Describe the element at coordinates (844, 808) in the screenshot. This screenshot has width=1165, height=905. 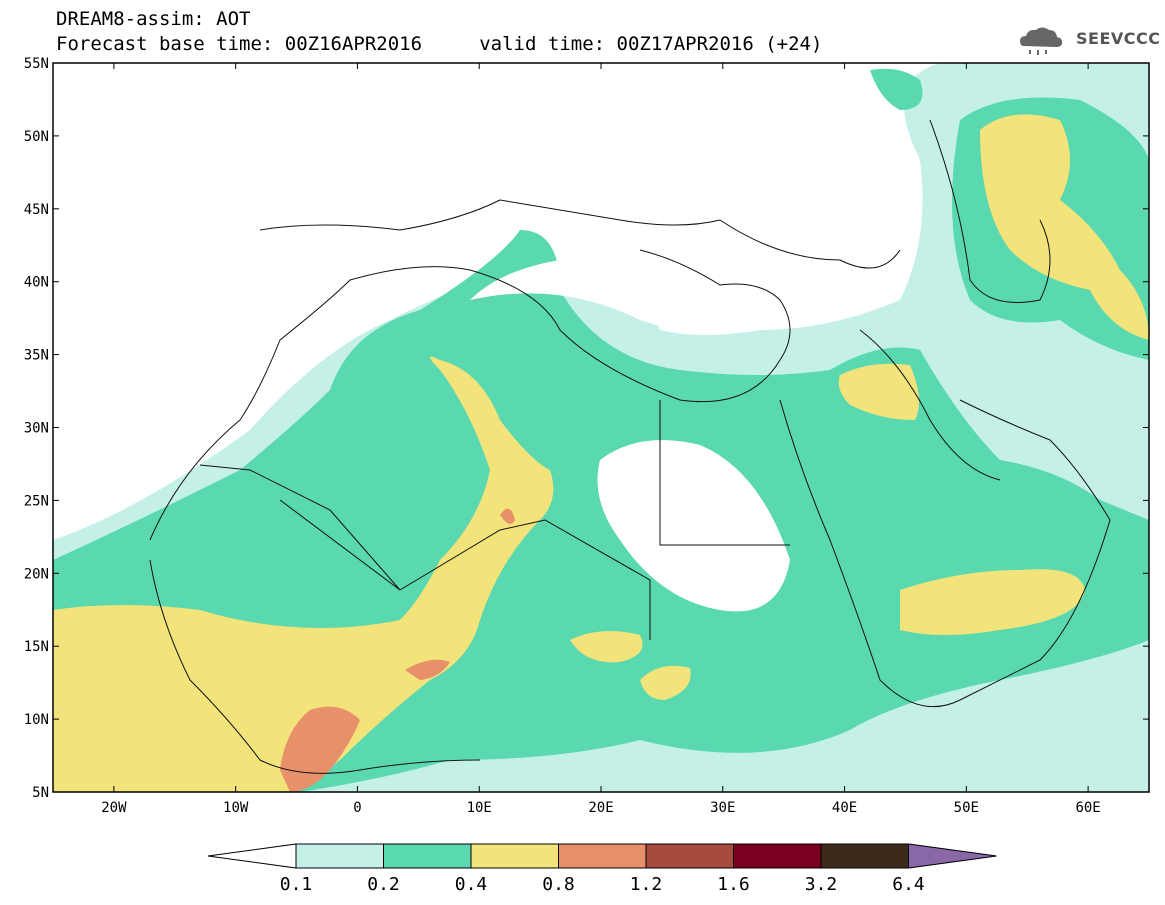
I see `lon-tick-label: 40E` at that location.